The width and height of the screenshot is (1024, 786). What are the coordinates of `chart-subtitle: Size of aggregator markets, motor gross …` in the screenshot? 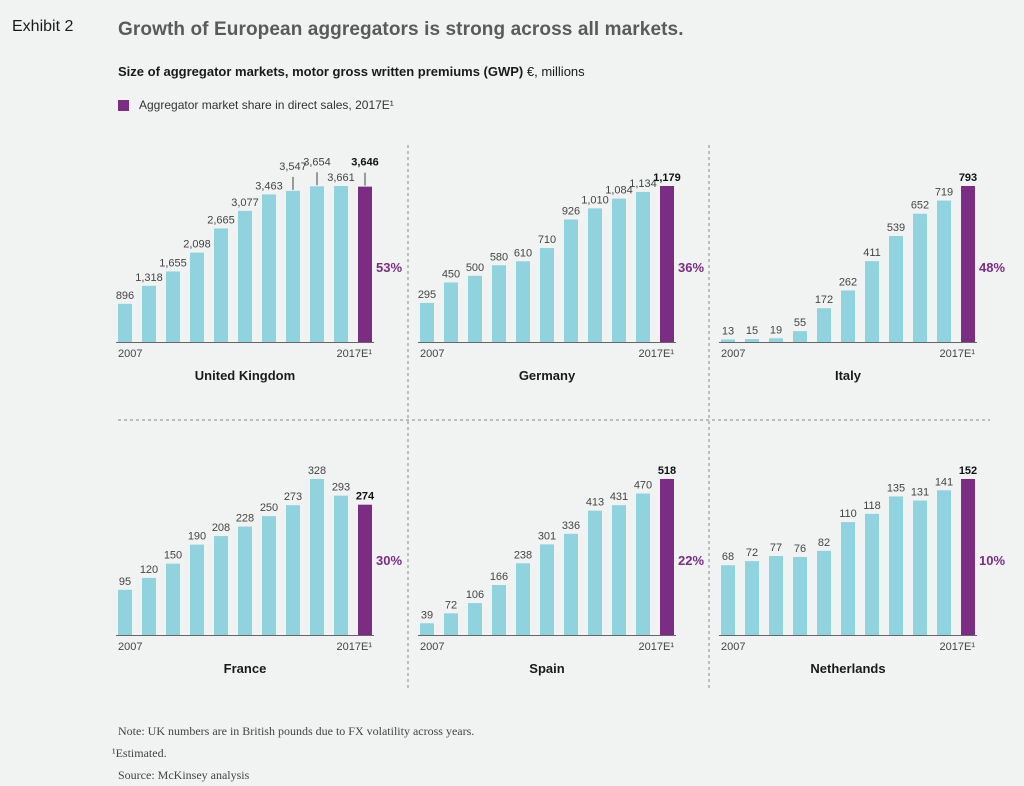 It's located at (351, 71).